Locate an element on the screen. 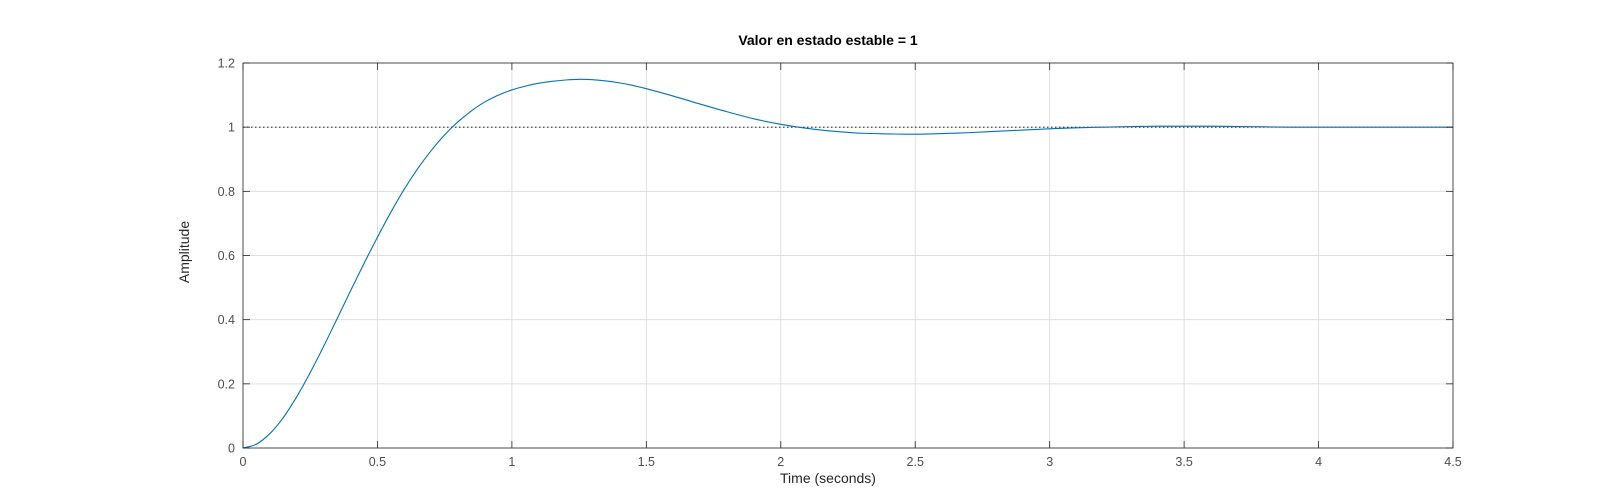 This screenshot has height=500, width=1600. x-tick-label: 3 is located at coordinates (1049, 462).